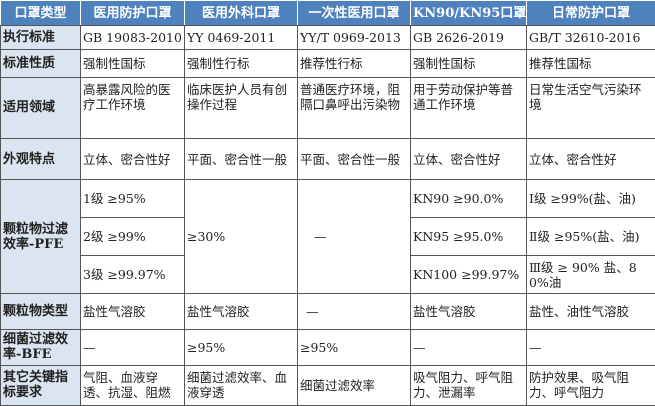 The width and height of the screenshot is (655, 406). I want to click on cell-scope-medical-protective: 高暴露风险的医疗工作环境, so click(132, 107).